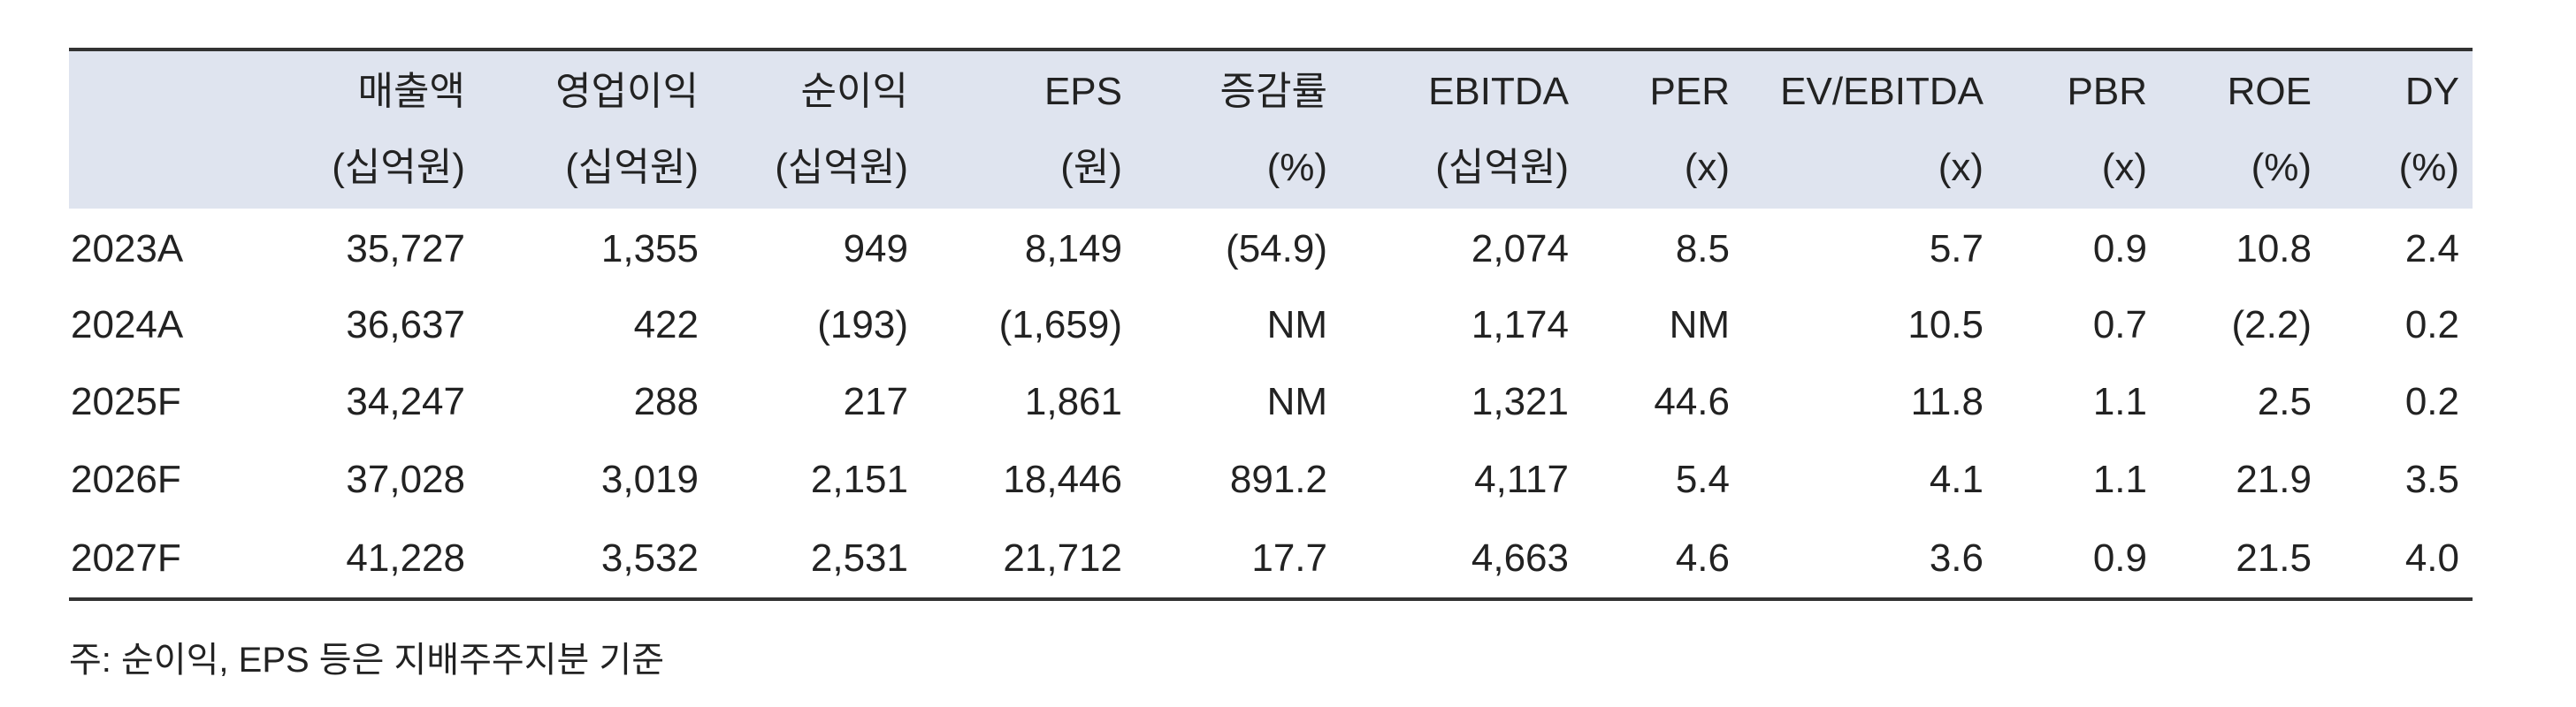  I want to click on cell-value: 21,712, so click(1062, 558).